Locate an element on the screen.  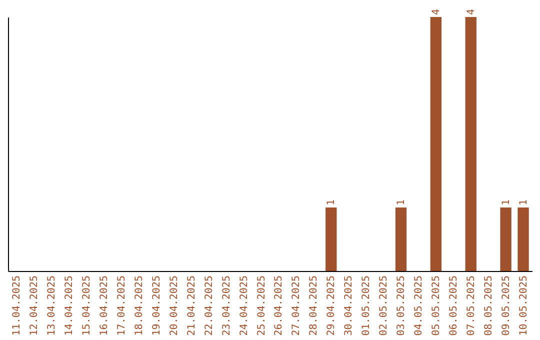
x-tick-label: 27.04.2025 is located at coordinates (296, 306).